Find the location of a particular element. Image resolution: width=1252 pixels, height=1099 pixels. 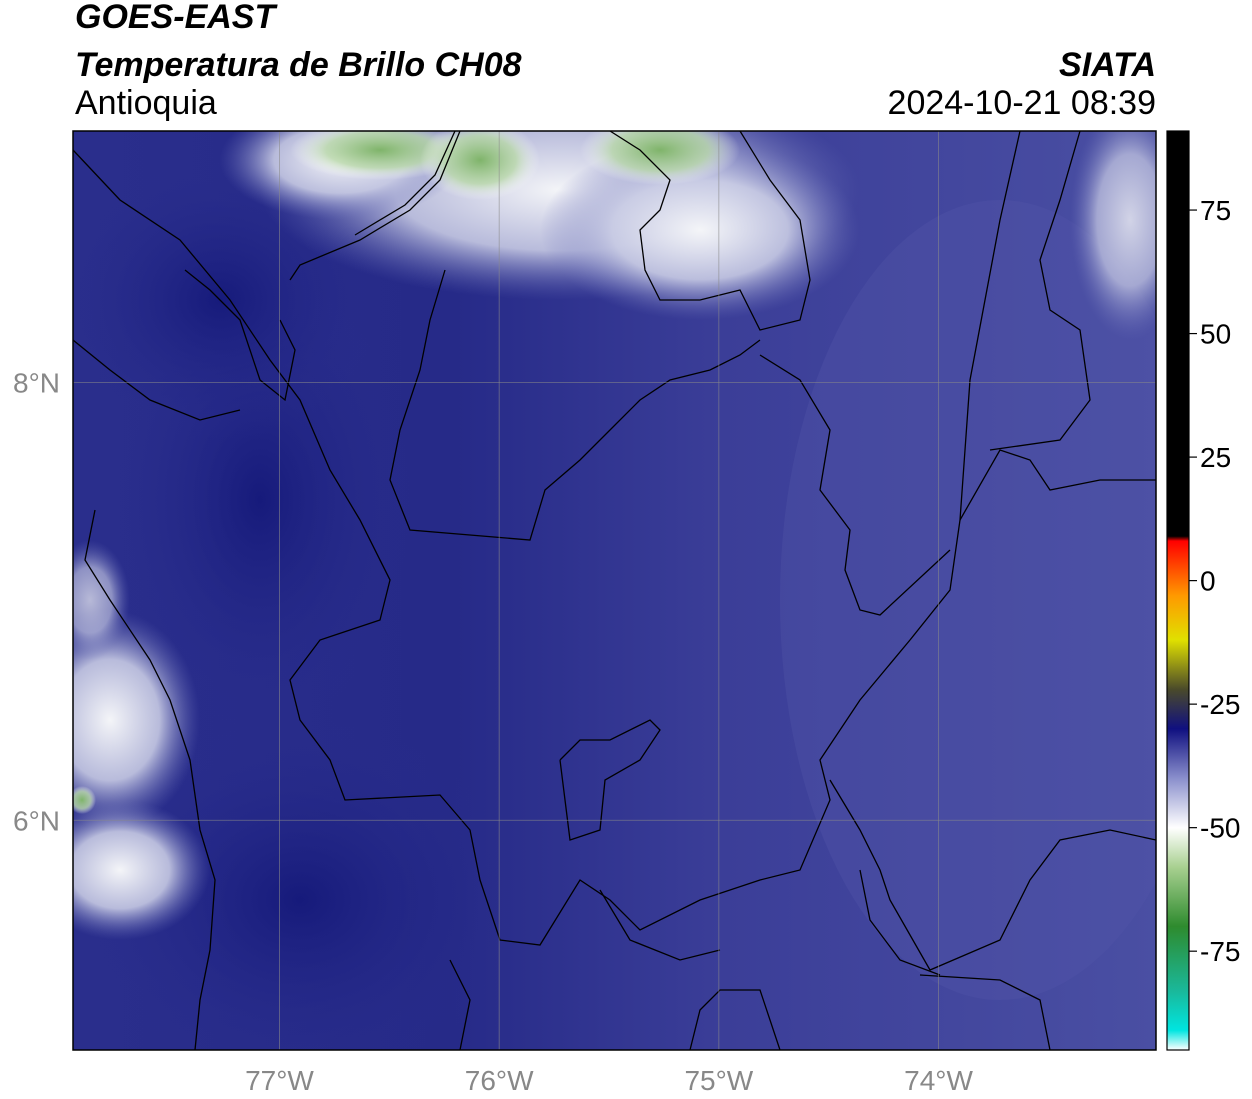

colorbar-tick-label: 75 is located at coordinates (1215, 210).